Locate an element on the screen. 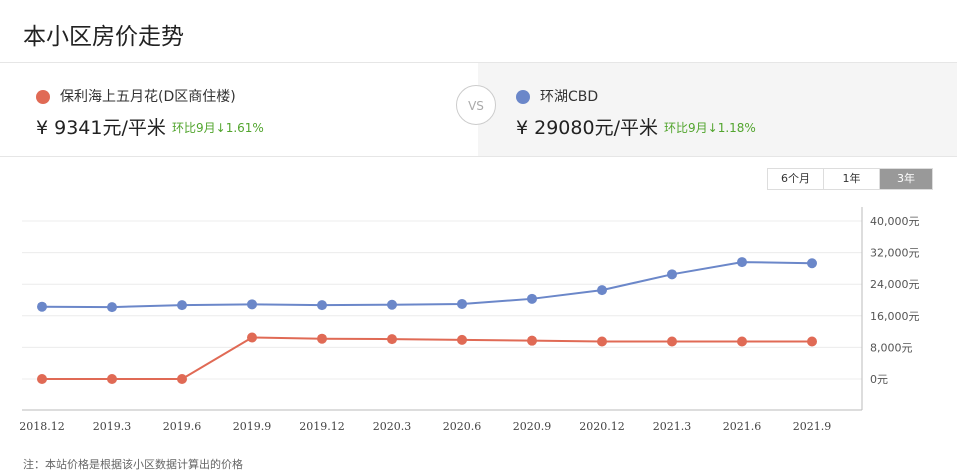 The height and width of the screenshot is (472, 957). y-tick-label: 0元 is located at coordinates (879, 379).